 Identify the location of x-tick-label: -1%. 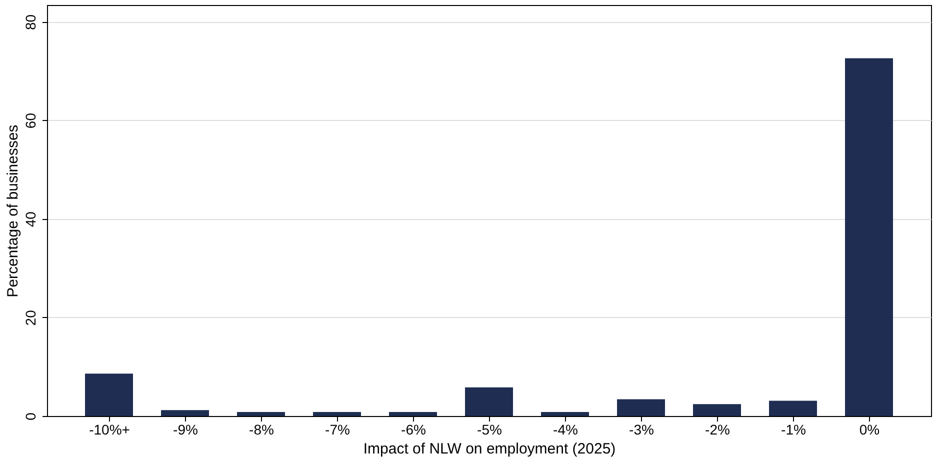
(793, 430).